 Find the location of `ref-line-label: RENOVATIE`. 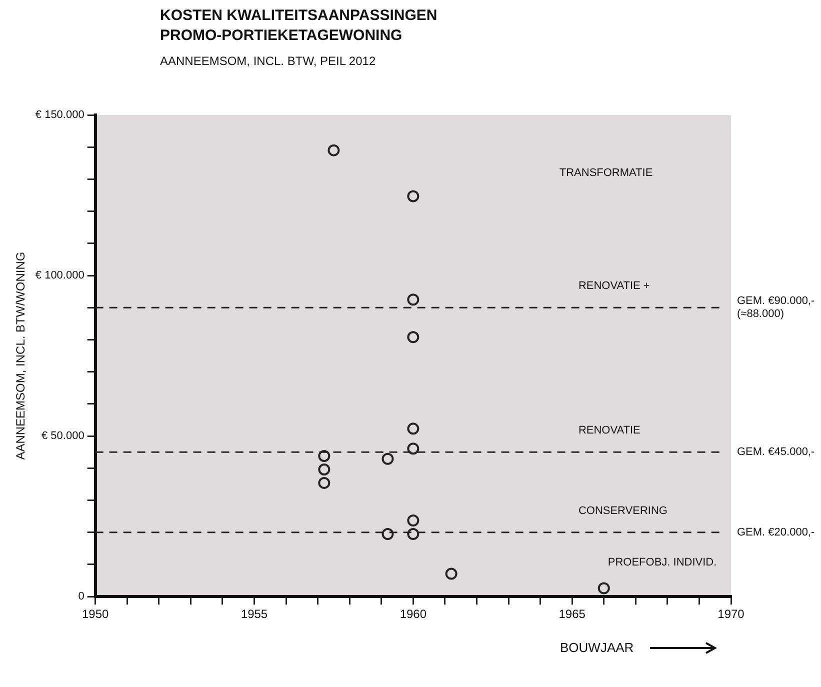

ref-line-label: RENOVATIE is located at coordinates (609, 430).